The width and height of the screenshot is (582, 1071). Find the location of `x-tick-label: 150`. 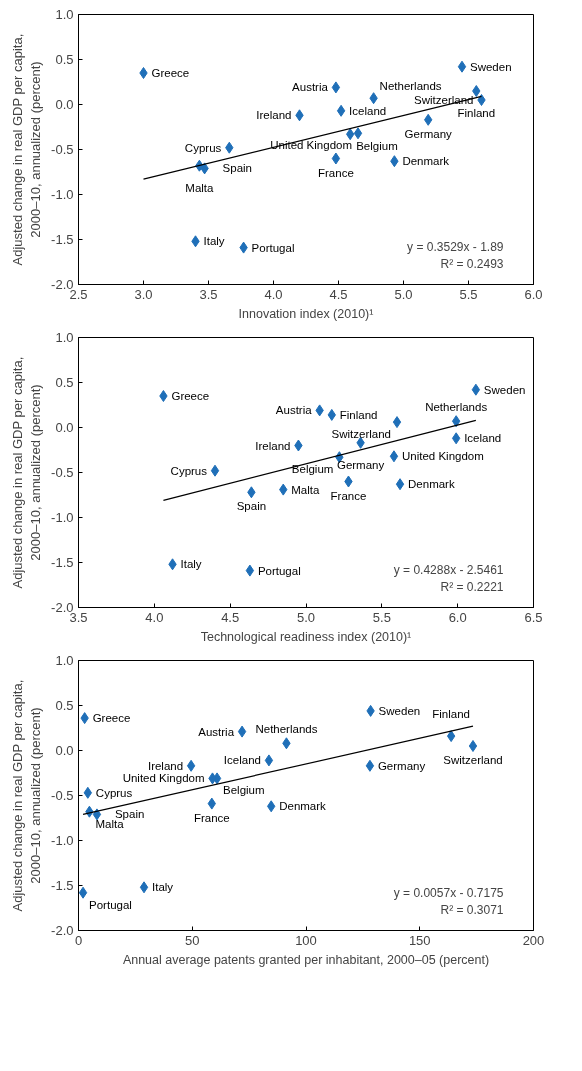

x-tick-label: 150 is located at coordinates (419, 940).